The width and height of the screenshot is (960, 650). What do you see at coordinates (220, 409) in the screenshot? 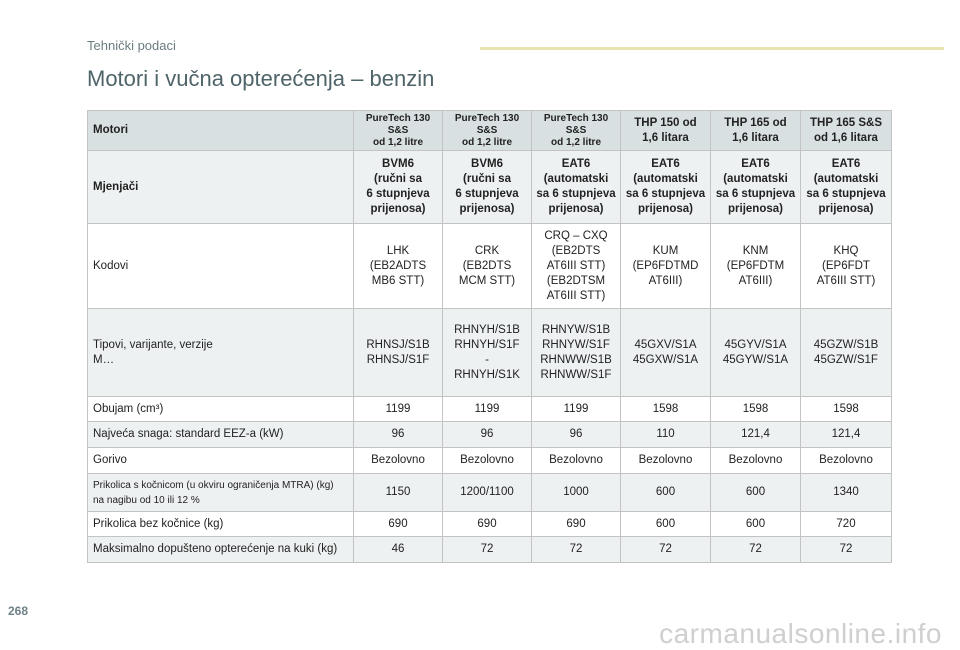
I see `row-label: Obujam (cm³)` at bounding box center [220, 409].